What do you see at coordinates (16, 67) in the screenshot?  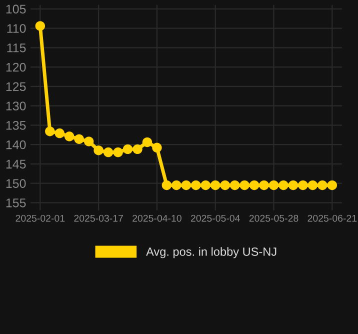 I see `y-tick-label: 120` at bounding box center [16, 67].